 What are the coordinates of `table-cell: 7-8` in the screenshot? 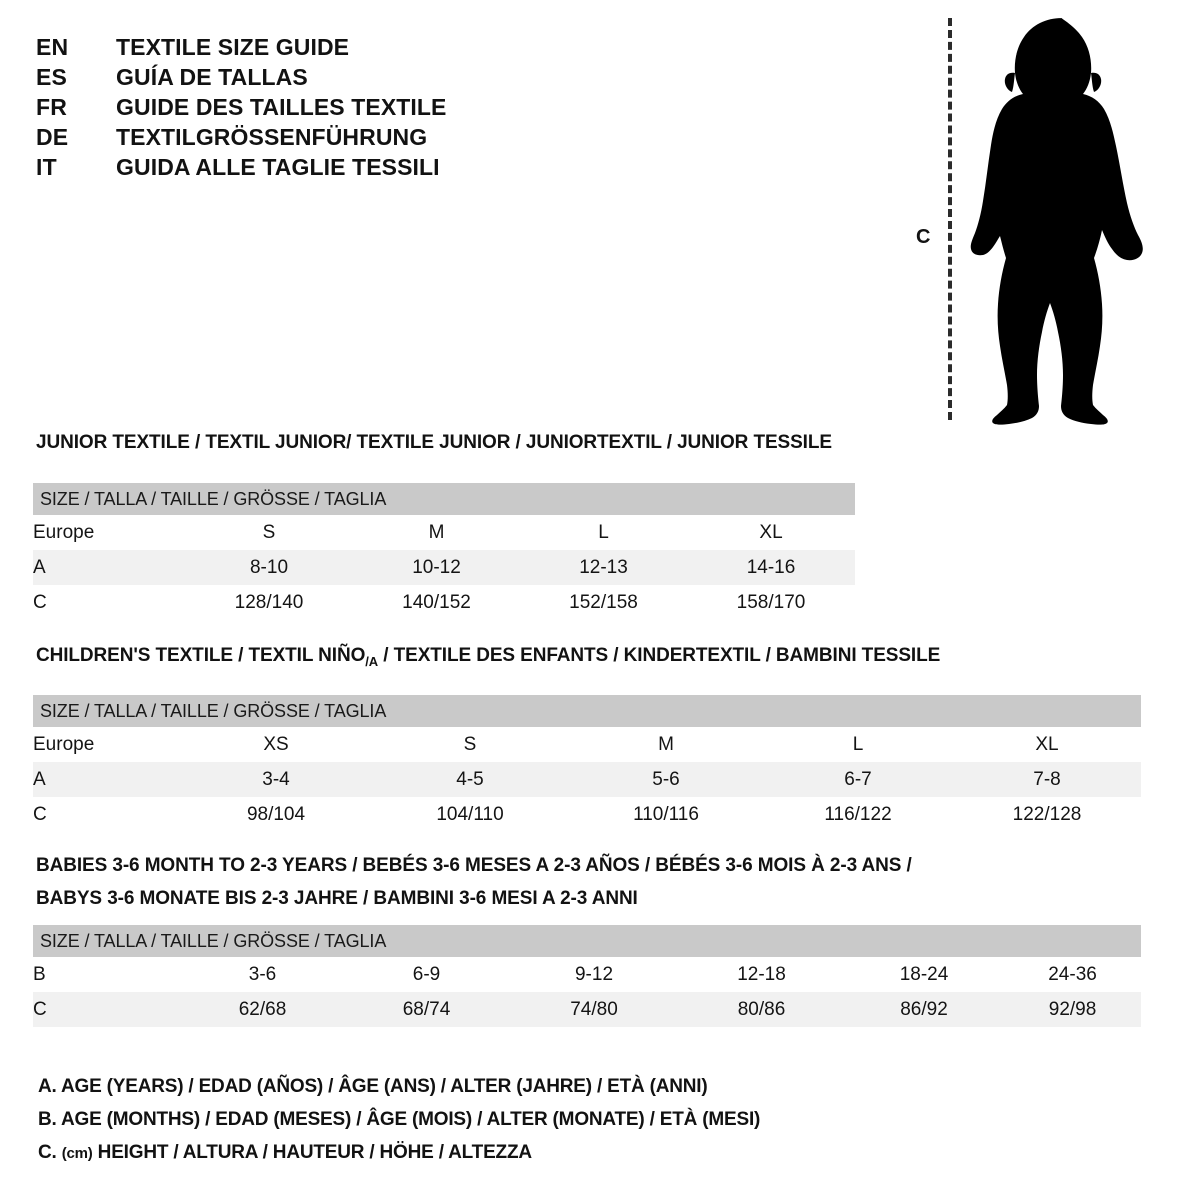 It's located at (1047, 779).